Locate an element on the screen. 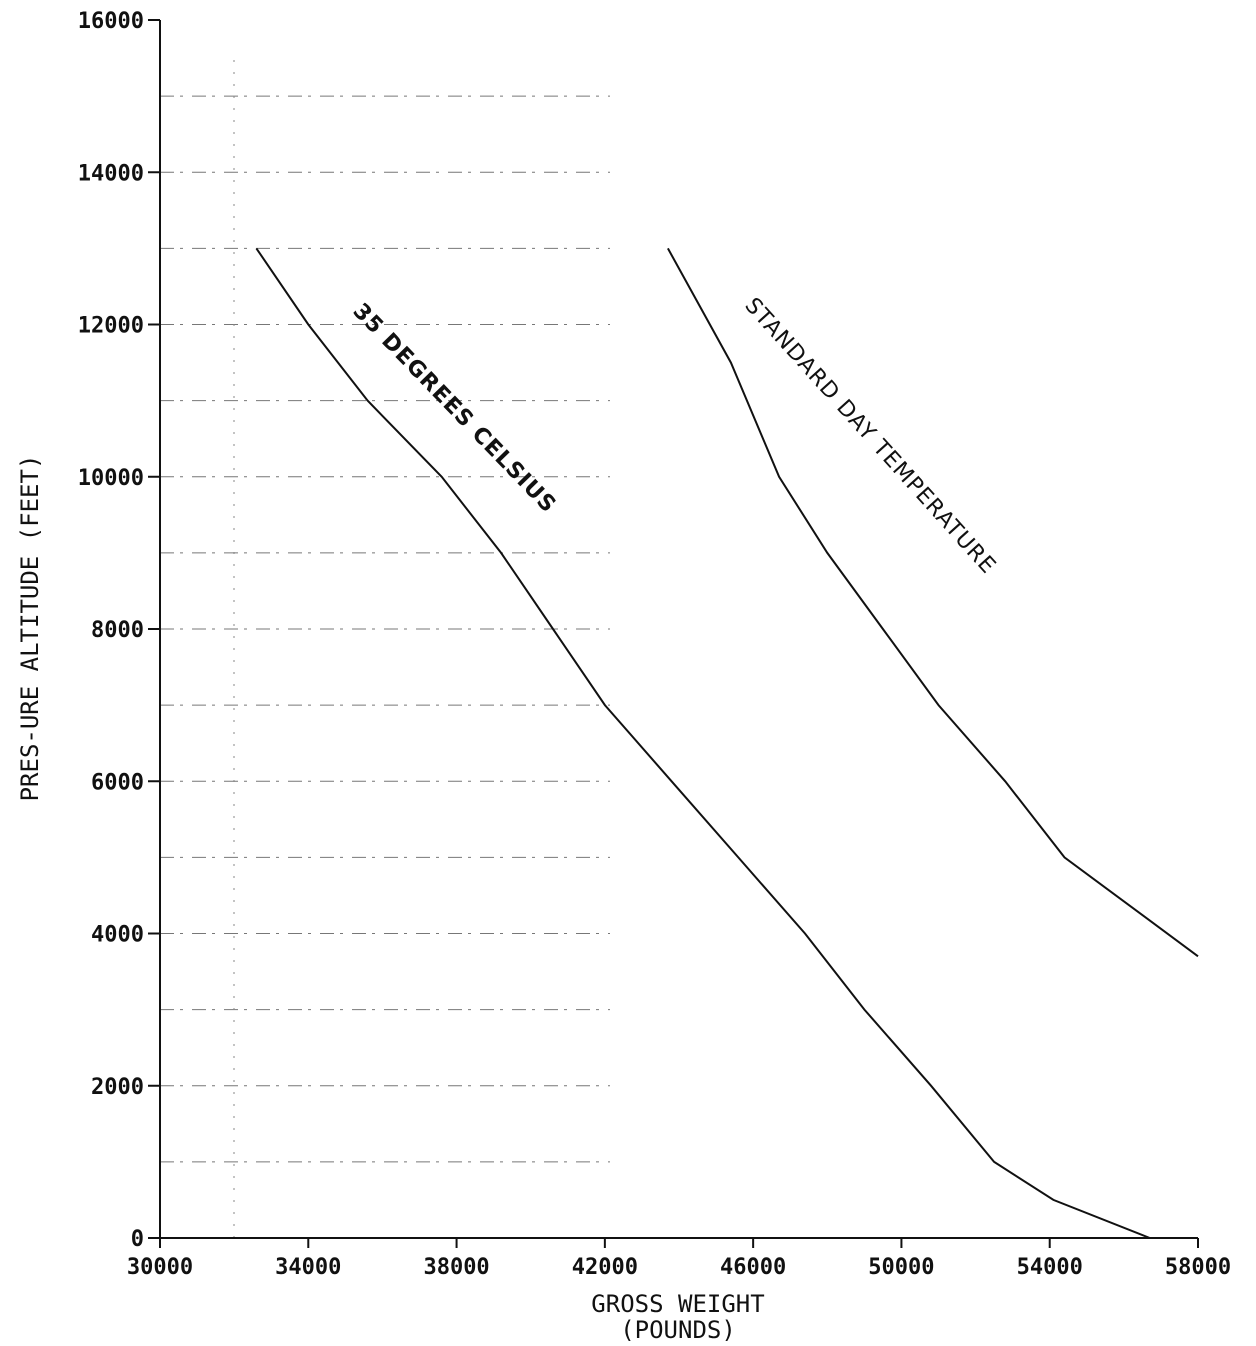  y-tick-label: 14000 is located at coordinates (111, 173).